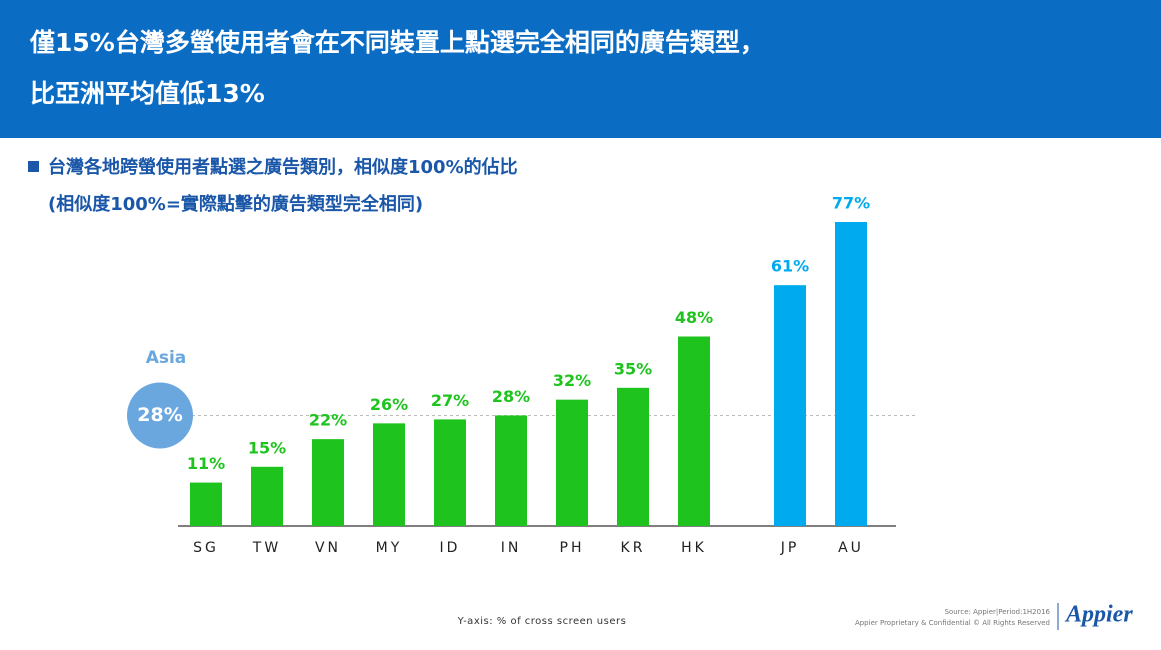 This screenshot has width=1161, height=650. What do you see at coordinates (851, 548) in the screenshot?
I see `x-tick-label: AU` at bounding box center [851, 548].